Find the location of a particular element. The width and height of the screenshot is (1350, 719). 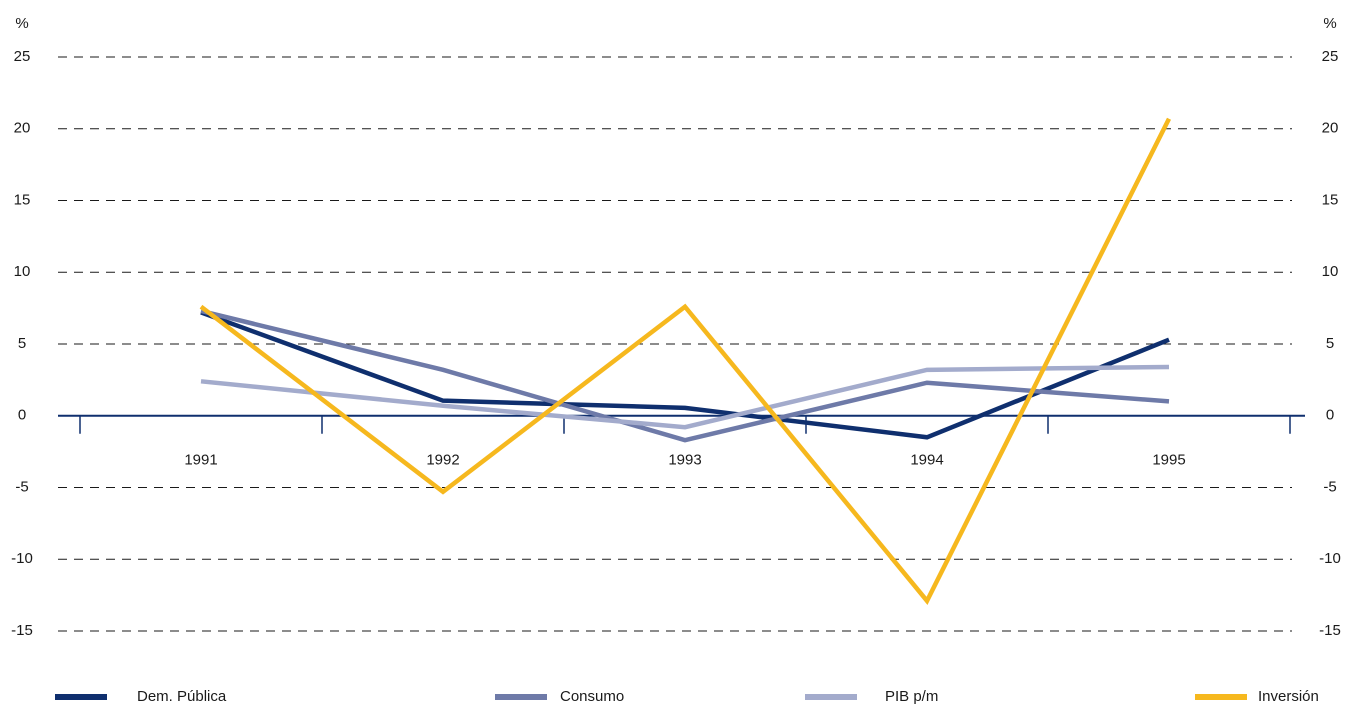

y2-tick-label: 25 is located at coordinates (1330, 56).